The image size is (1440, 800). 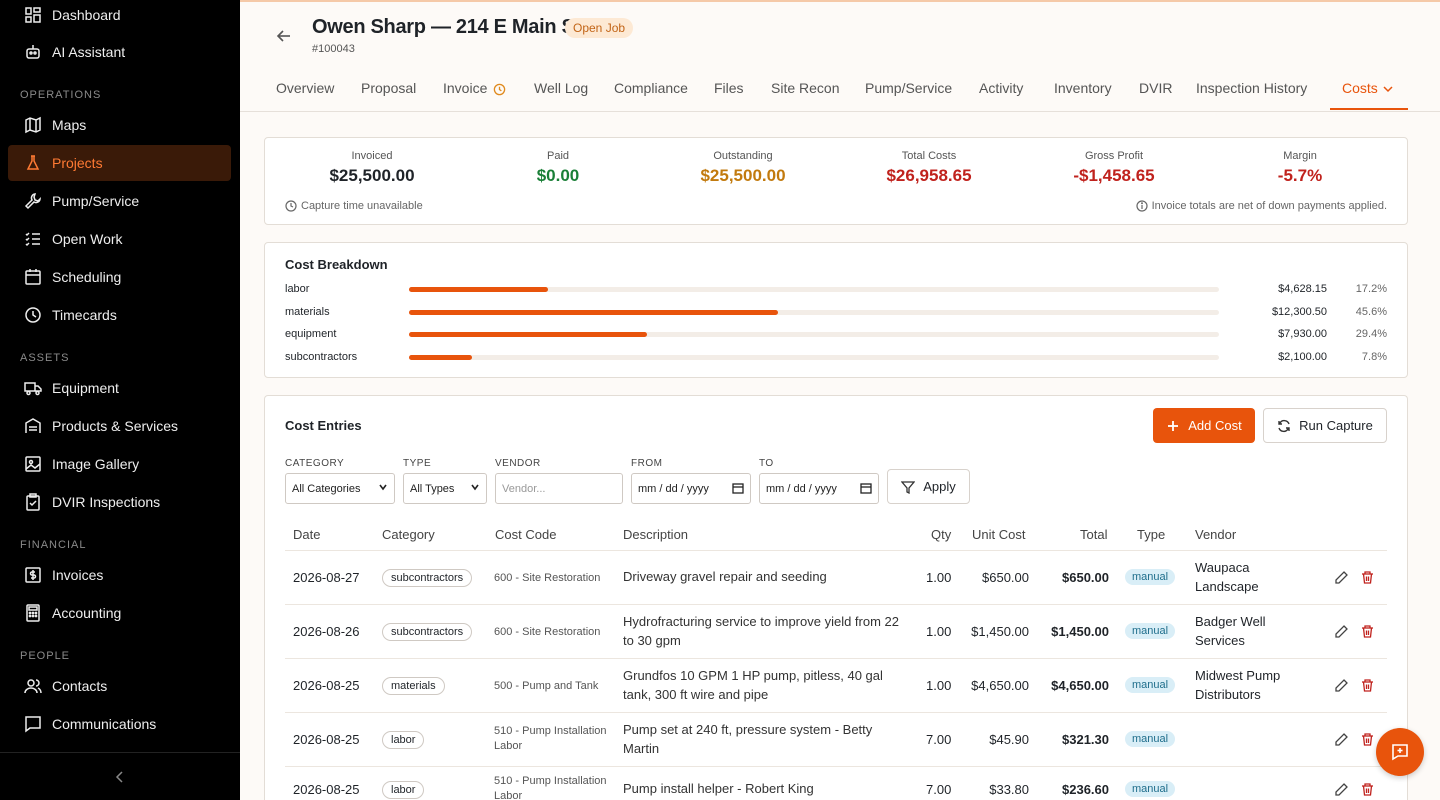 I want to click on sidebar-item-maps: Maps, so click(x=119, y=125).